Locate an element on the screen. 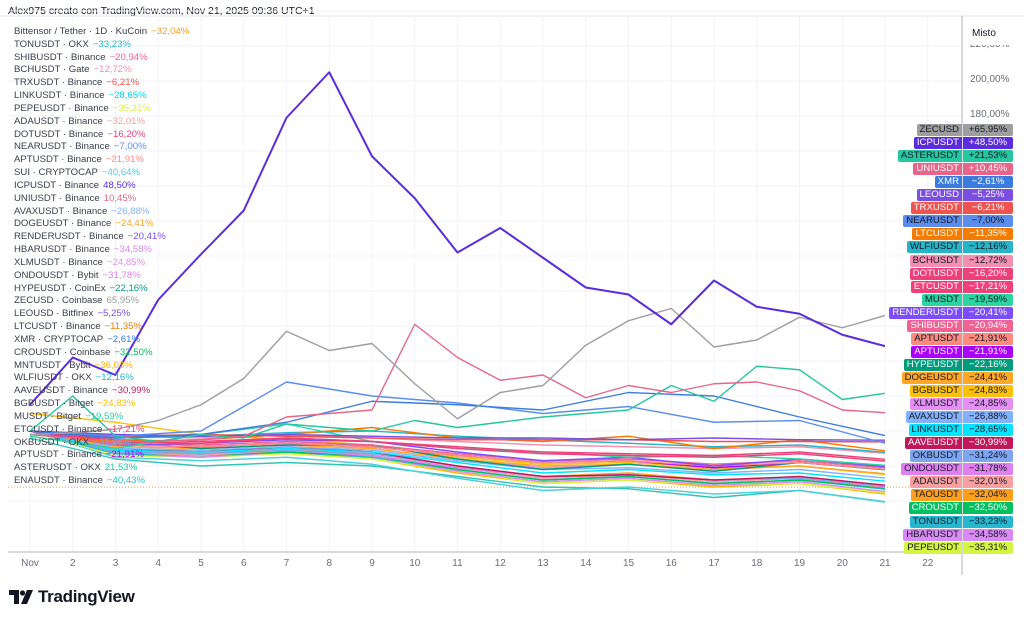  price-label-value: −20,41% is located at coordinates (988, 312).